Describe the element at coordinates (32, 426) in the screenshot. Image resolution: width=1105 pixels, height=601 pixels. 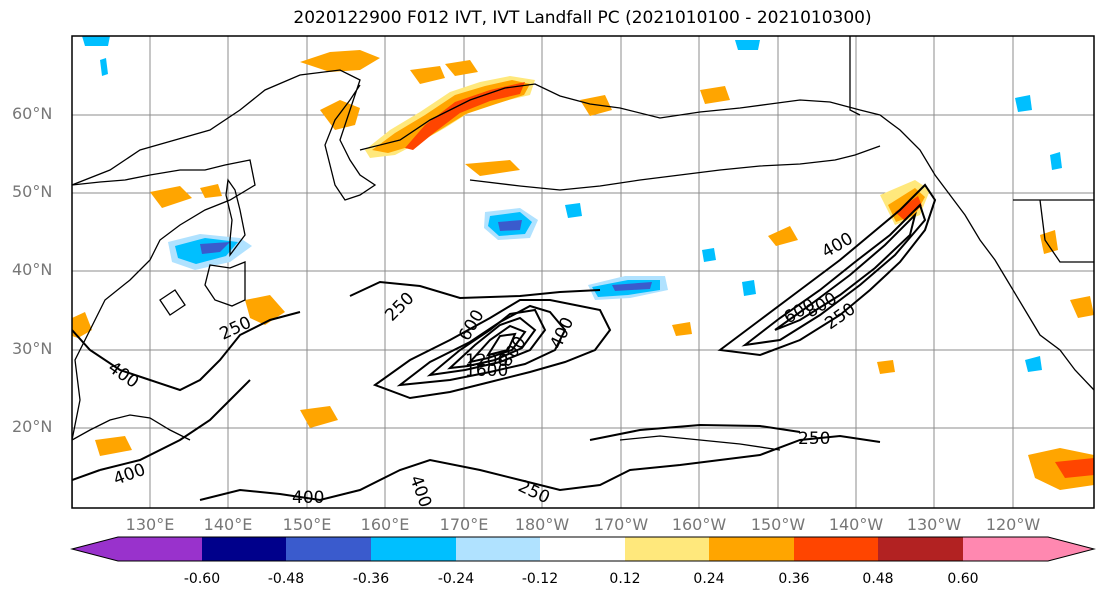
I see `lat-label-20n: 20°N` at that location.